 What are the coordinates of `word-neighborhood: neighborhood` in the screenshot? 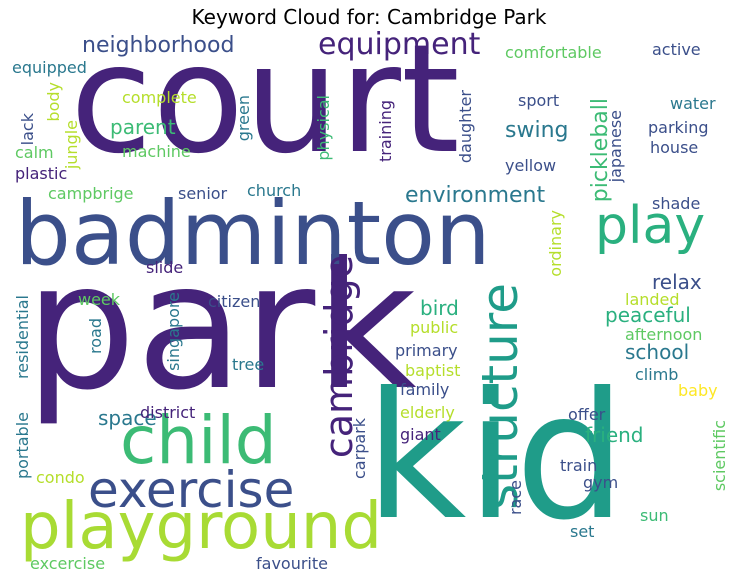 It's located at (158, 45).